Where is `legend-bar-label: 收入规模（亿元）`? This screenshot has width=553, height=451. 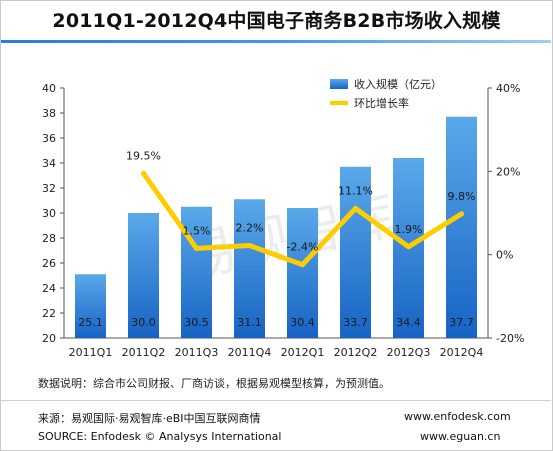 legend-bar-label: 收入规模（亿元） is located at coordinates (398, 84).